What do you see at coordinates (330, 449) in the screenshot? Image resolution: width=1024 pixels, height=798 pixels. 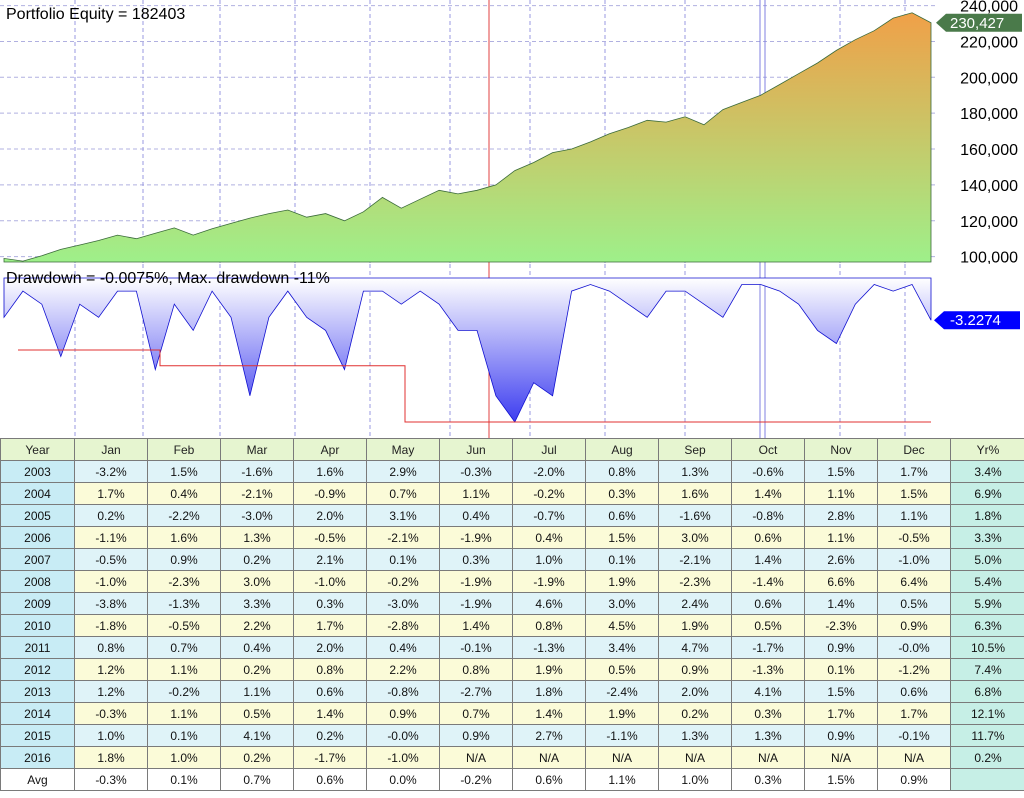 I see `column-header-apr: Apr` at bounding box center [330, 449].